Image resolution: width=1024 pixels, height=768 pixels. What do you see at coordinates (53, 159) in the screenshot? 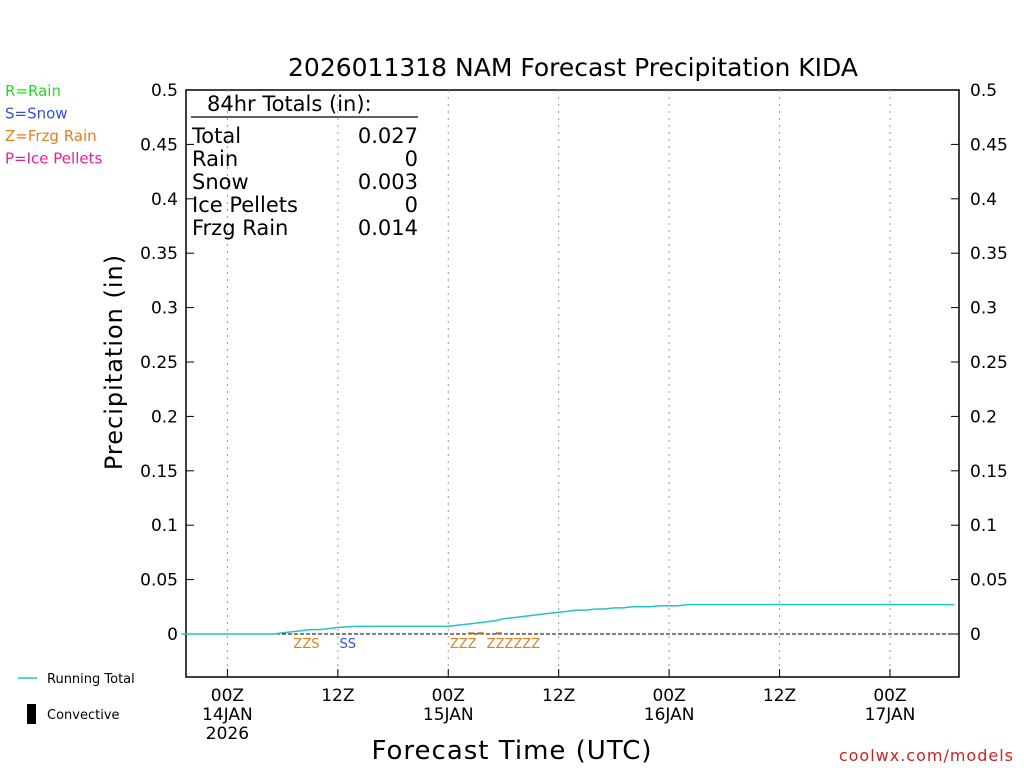
I see `precip-type-legend-item: P=Ice Pellets` at bounding box center [53, 159].